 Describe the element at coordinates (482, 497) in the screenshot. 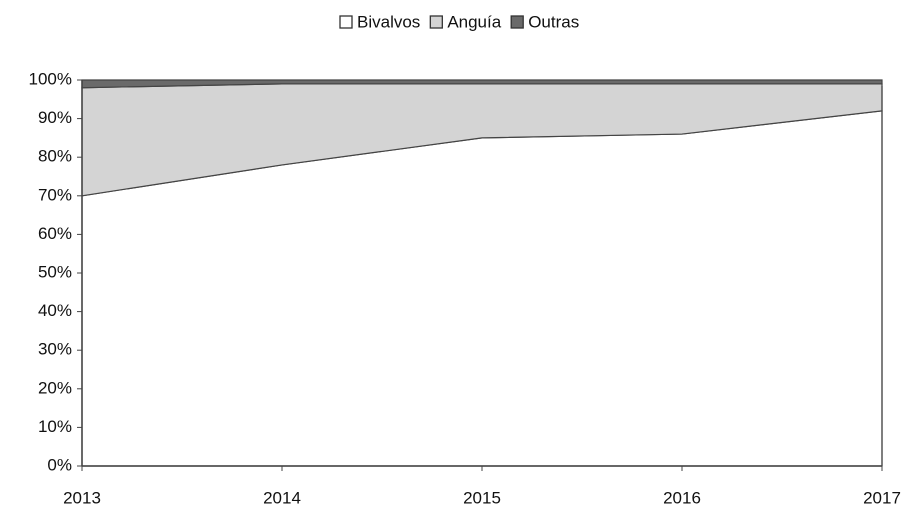

I see `x-tick-label: 2015` at that location.